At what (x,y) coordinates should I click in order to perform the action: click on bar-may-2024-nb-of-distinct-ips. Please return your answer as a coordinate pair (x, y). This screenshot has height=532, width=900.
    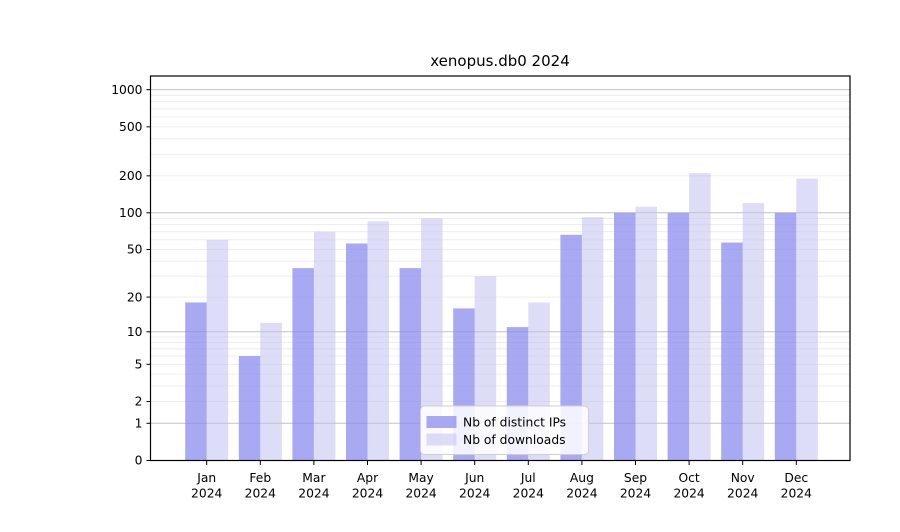
    Looking at the image, I should click on (410, 364).